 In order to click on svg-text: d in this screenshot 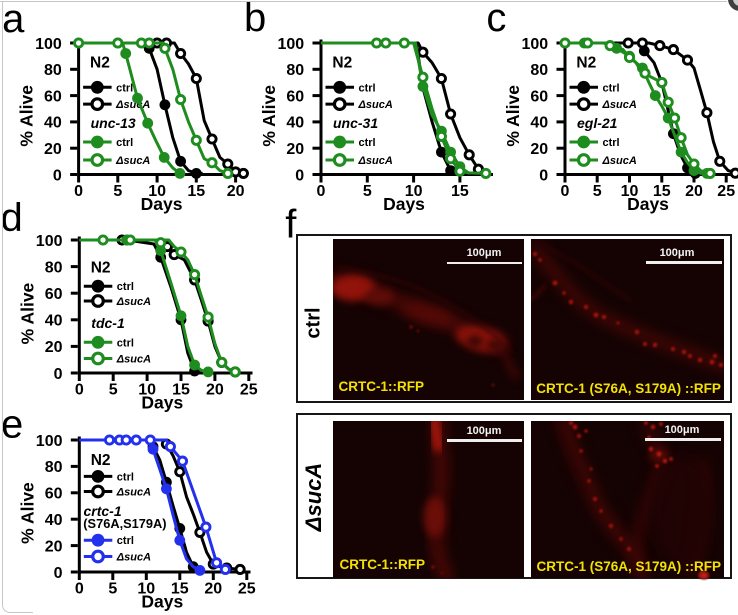, I will do `click(12, 218)`.